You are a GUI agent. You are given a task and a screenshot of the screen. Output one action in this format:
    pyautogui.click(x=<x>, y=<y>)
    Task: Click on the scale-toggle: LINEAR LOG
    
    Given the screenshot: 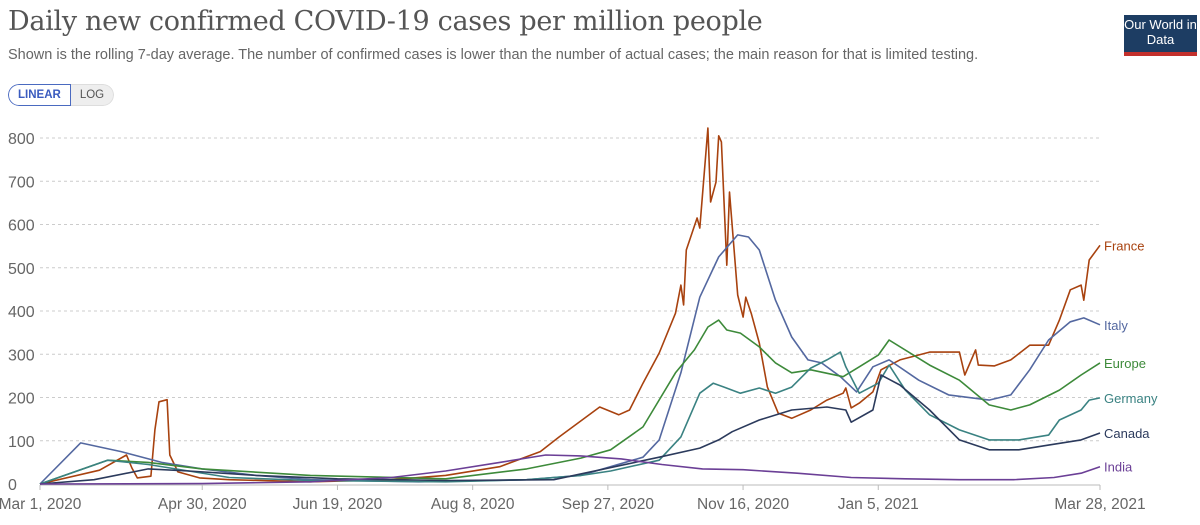 What is the action you would take?
    pyautogui.click(x=61, y=95)
    